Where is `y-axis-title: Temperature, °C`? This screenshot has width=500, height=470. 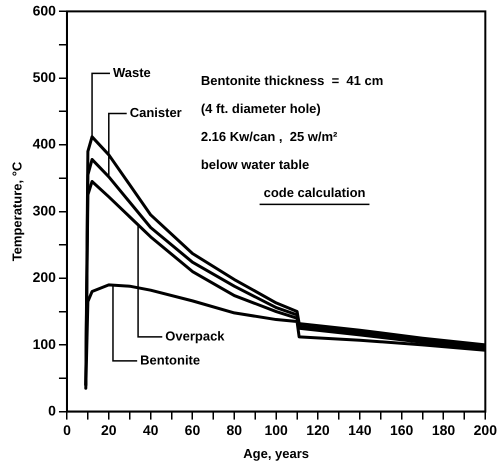
y-axis-title: Temperature, °C is located at coordinates (16, 211).